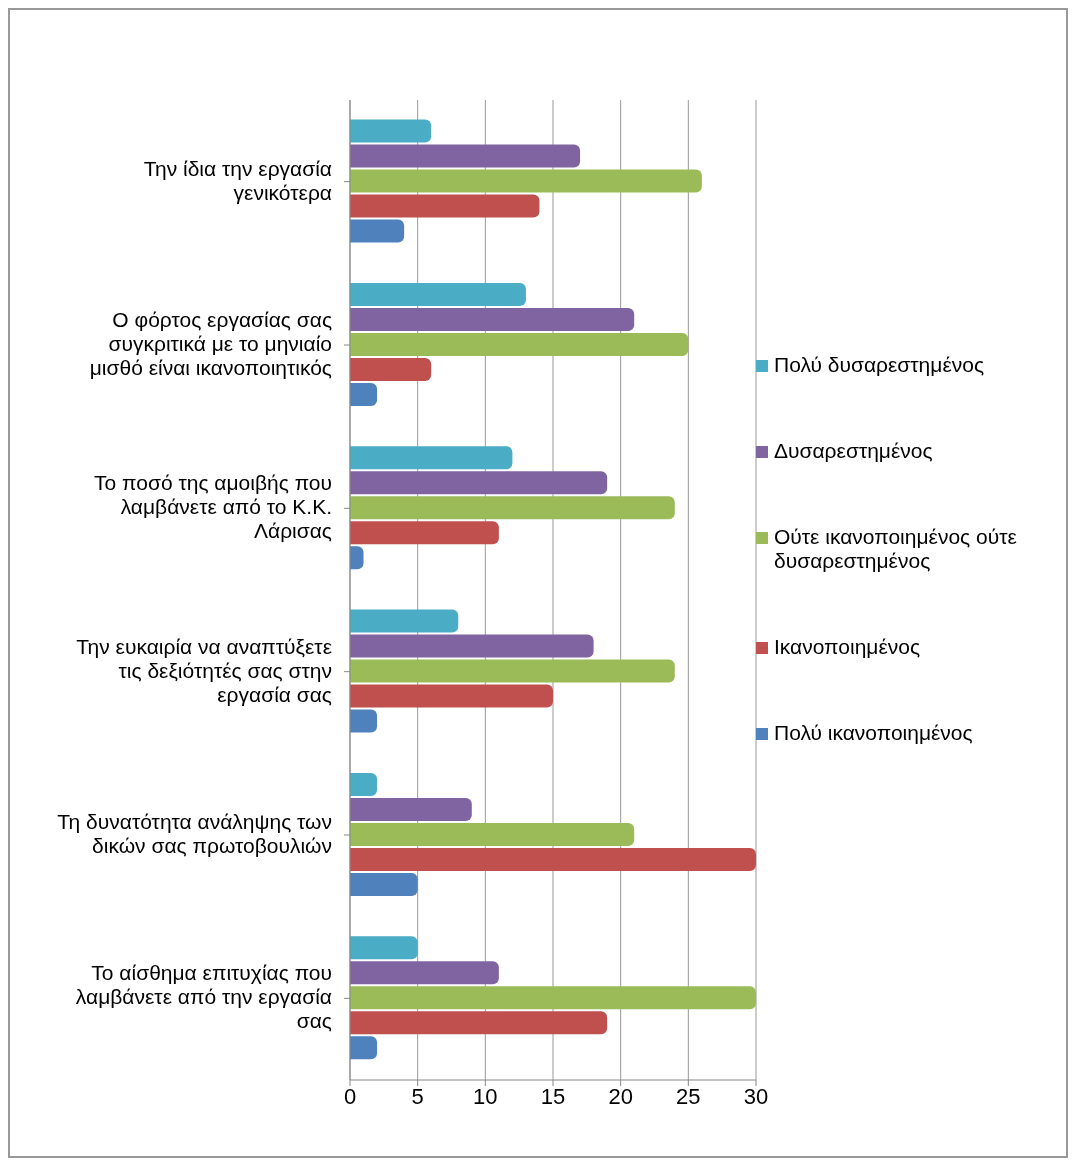 Image resolution: width=1080 pixels, height=1172 pixels. What do you see at coordinates (350, 1096) in the screenshot?
I see `x-tick-label: 0` at bounding box center [350, 1096].